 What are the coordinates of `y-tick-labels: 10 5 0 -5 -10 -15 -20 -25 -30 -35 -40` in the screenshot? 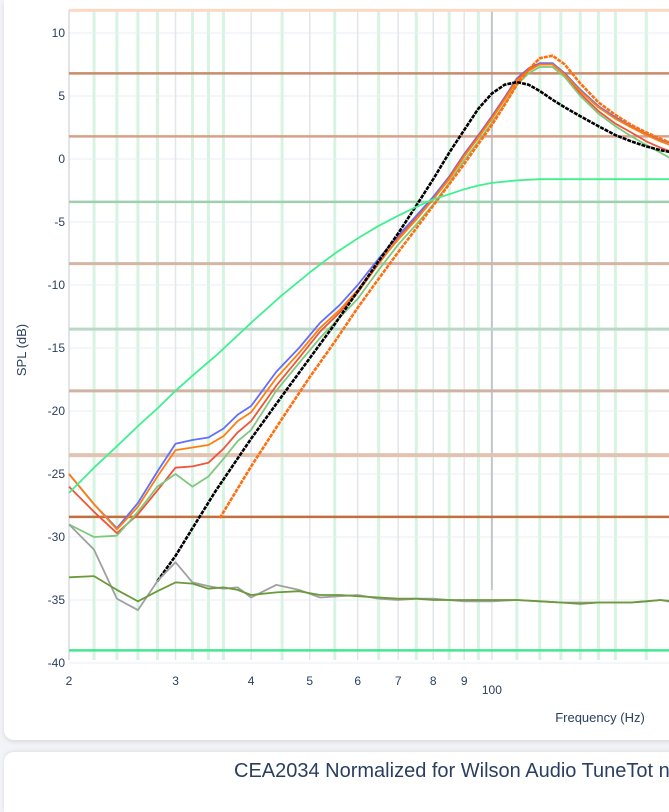 It's located at (57, 348).